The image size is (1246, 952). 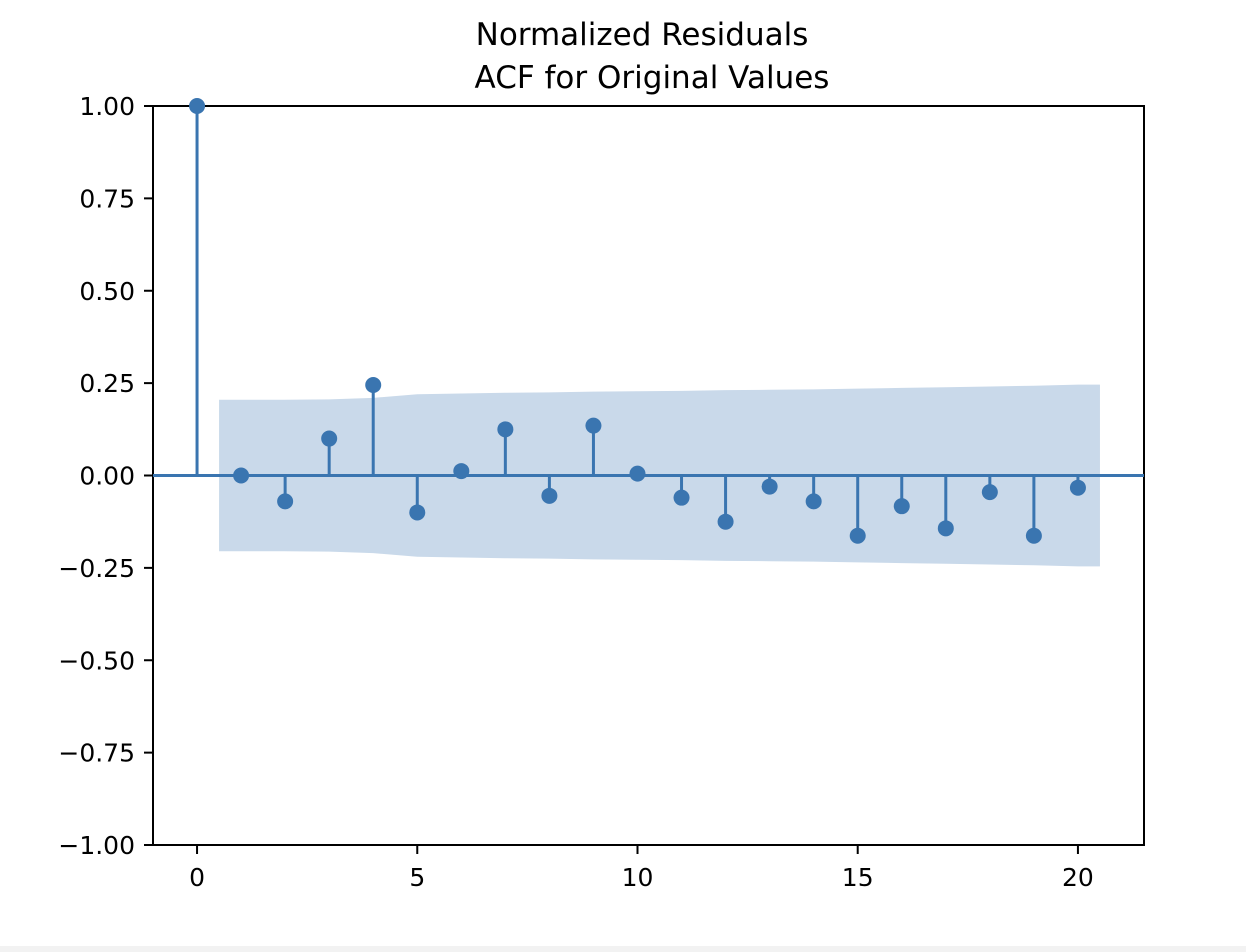 I want to click on y-tick-label: 0.25, so click(x=107, y=383).